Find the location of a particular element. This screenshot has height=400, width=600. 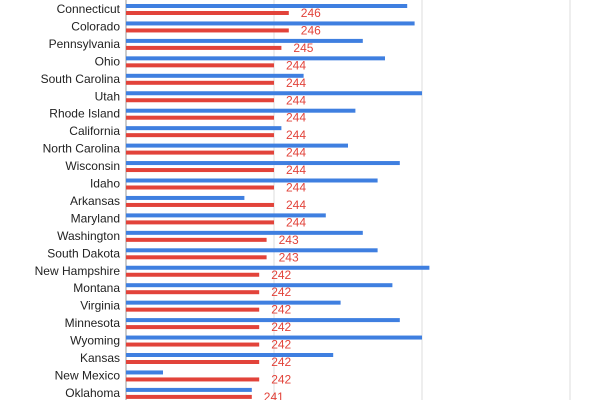

category-label: Wyoming is located at coordinates (95, 341).